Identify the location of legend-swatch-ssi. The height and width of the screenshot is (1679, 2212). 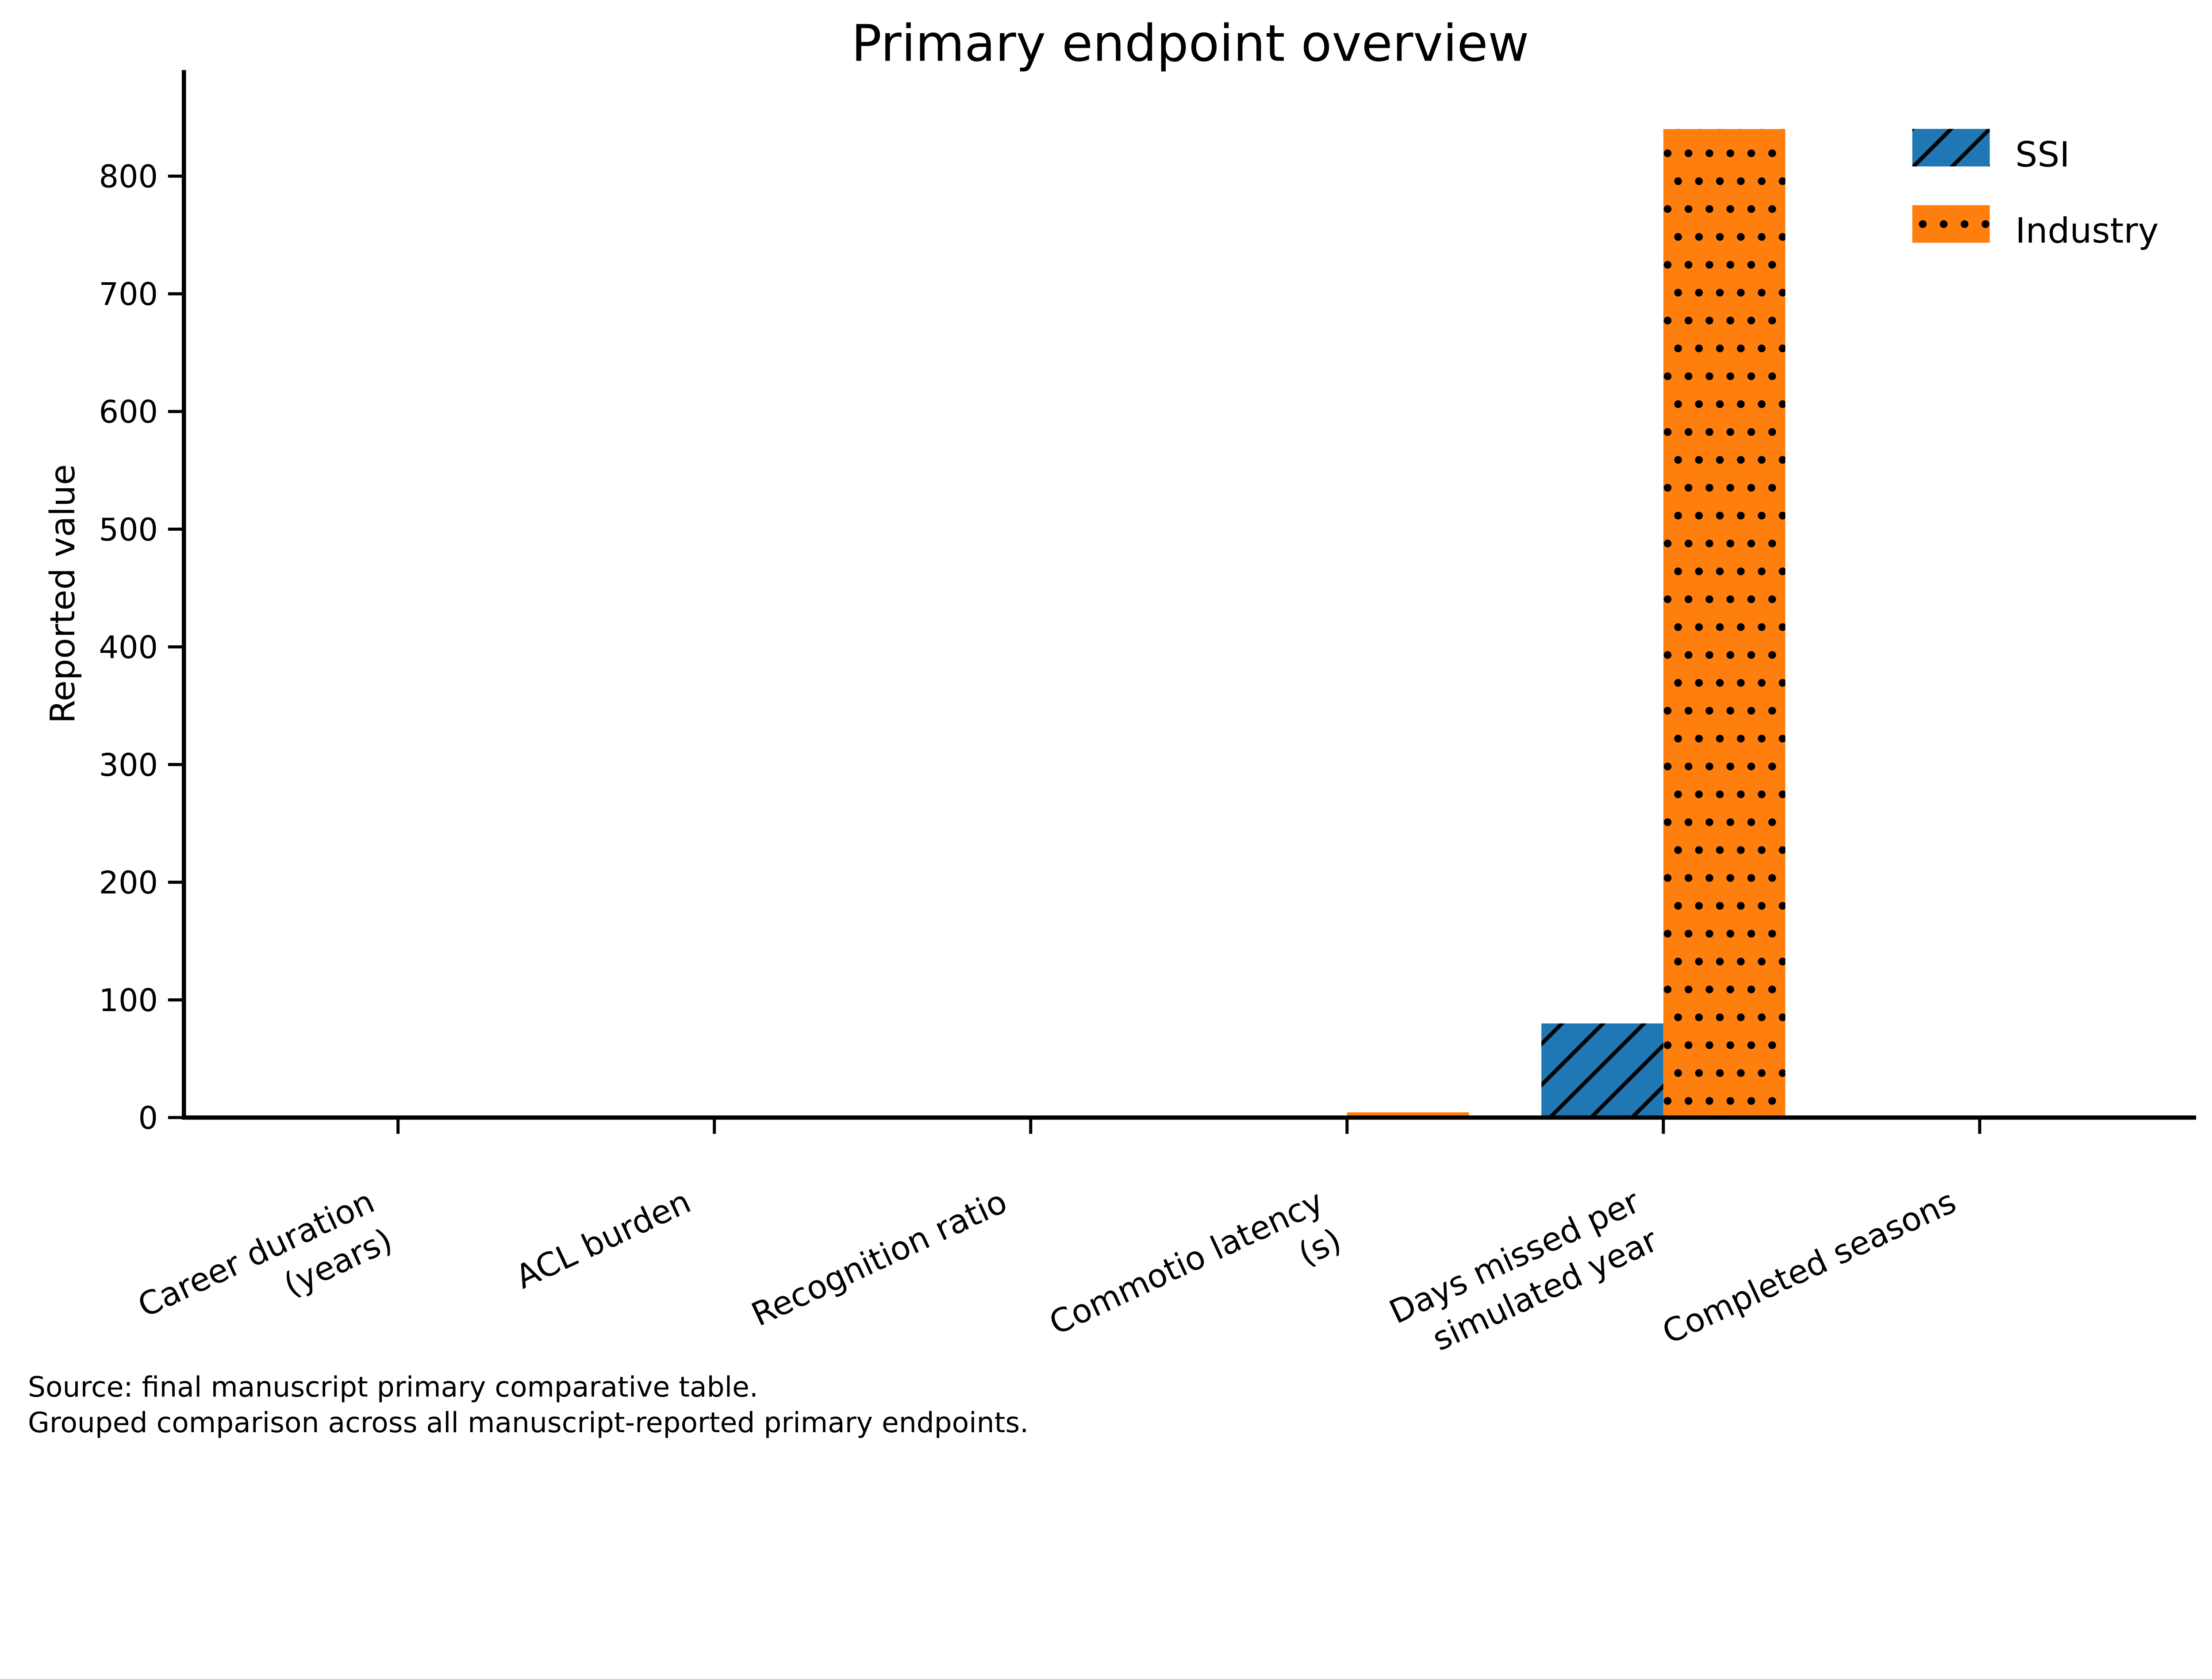
(1951, 148).